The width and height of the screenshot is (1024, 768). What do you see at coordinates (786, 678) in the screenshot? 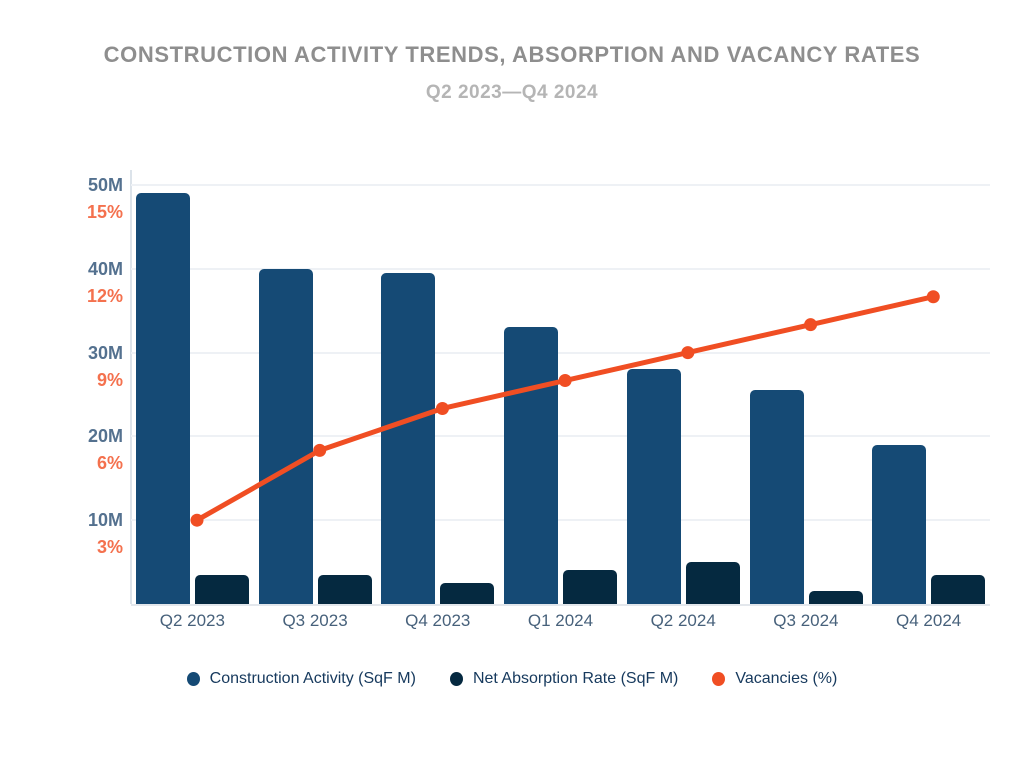
I see `legend-label: Vacancies (%)` at bounding box center [786, 678].